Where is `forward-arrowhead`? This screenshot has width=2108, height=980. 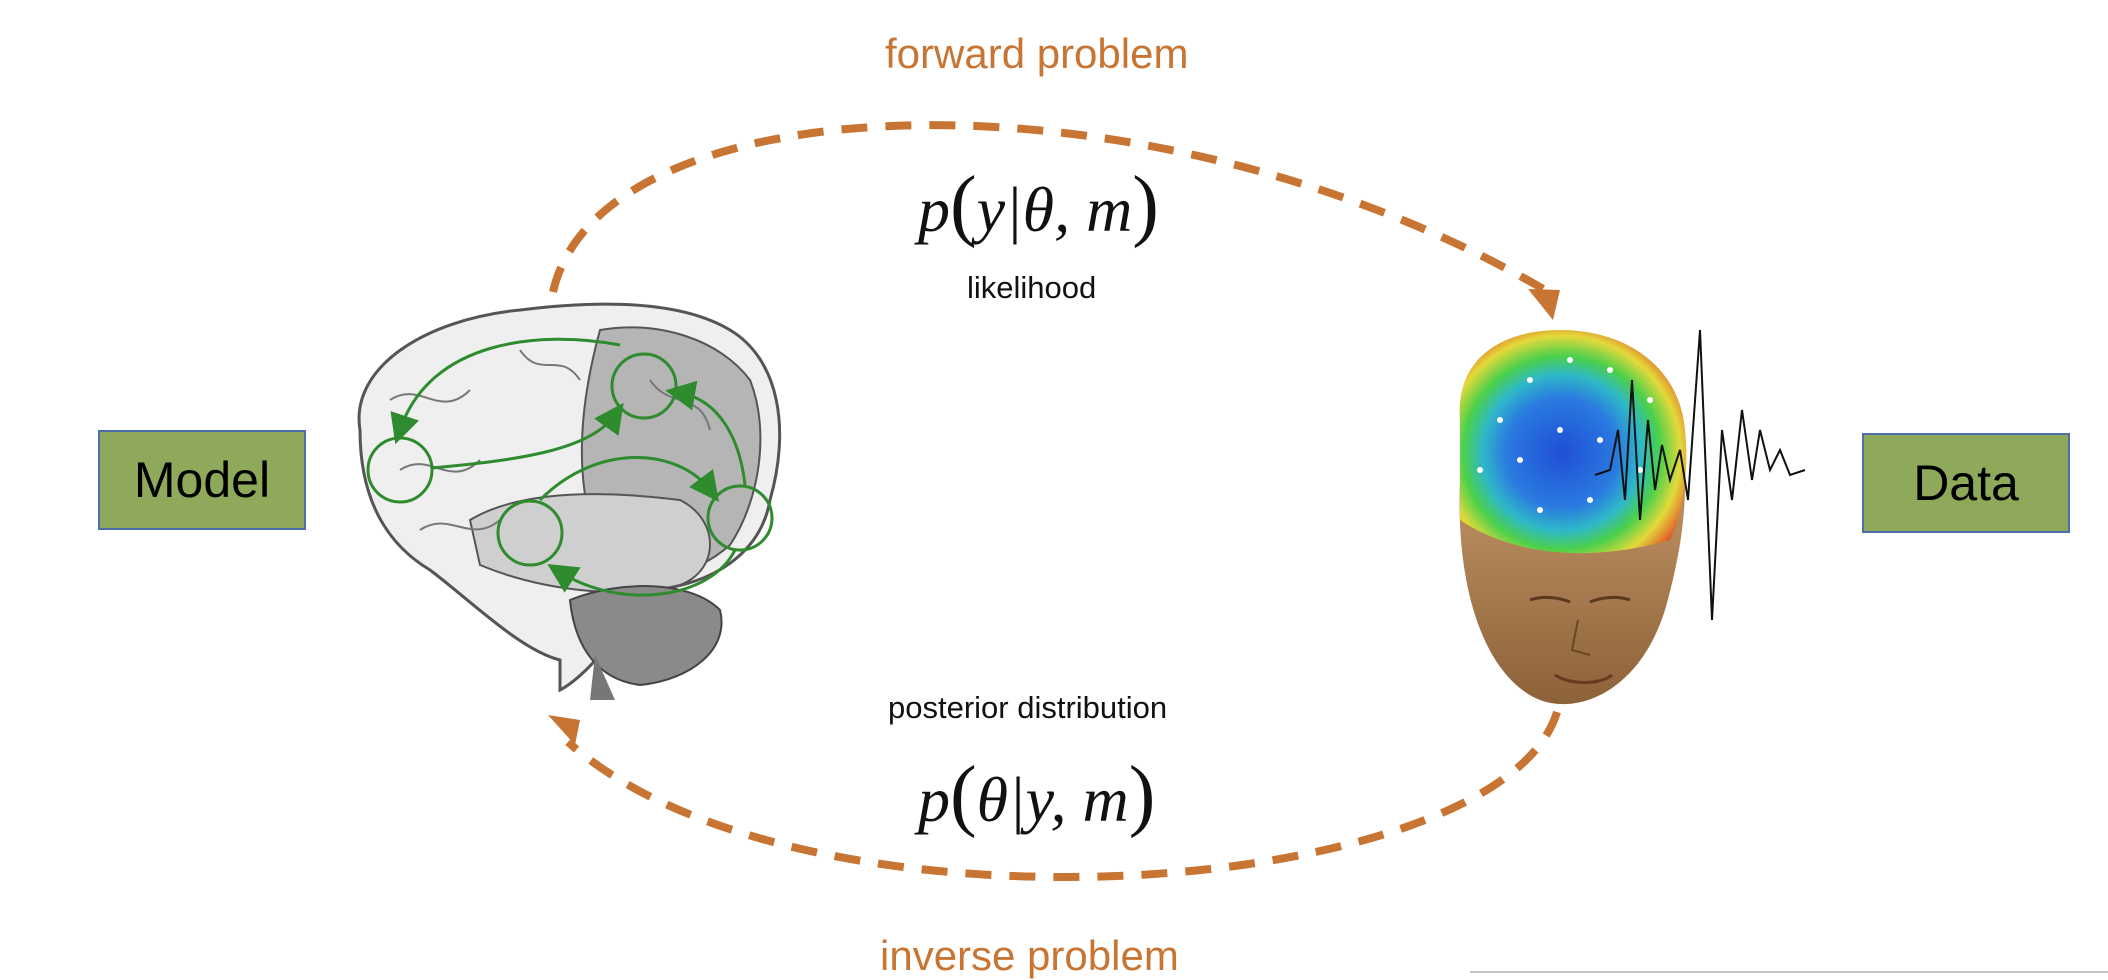
forward-arrowhead is located at coordinates (1544, 304).